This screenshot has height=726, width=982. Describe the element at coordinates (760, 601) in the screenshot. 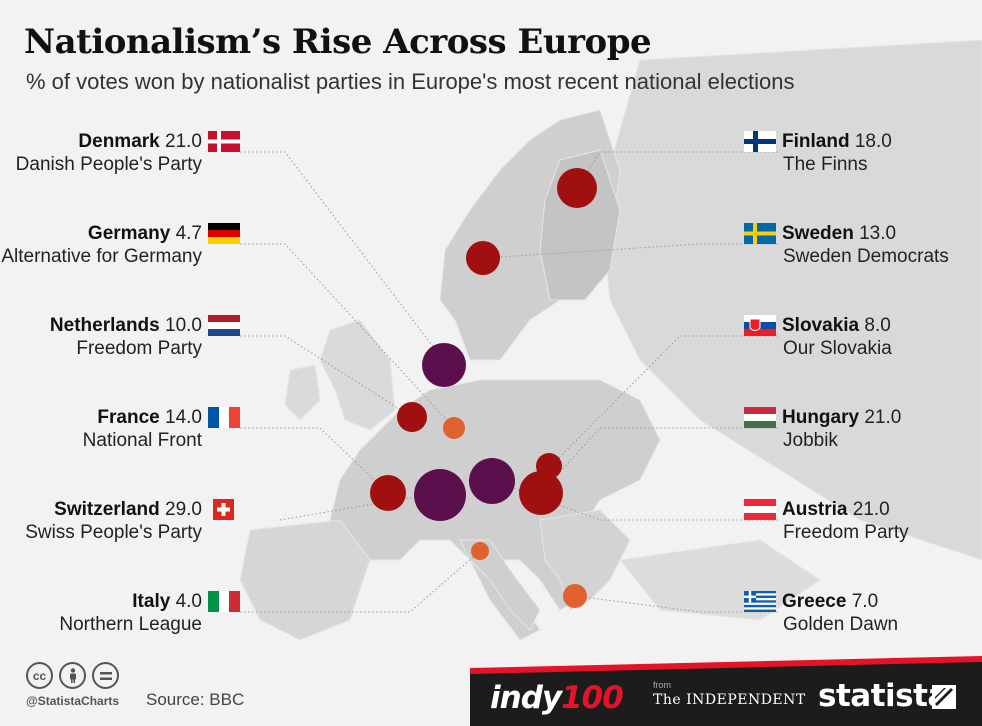

I see `greece-flag-icon` at that location.